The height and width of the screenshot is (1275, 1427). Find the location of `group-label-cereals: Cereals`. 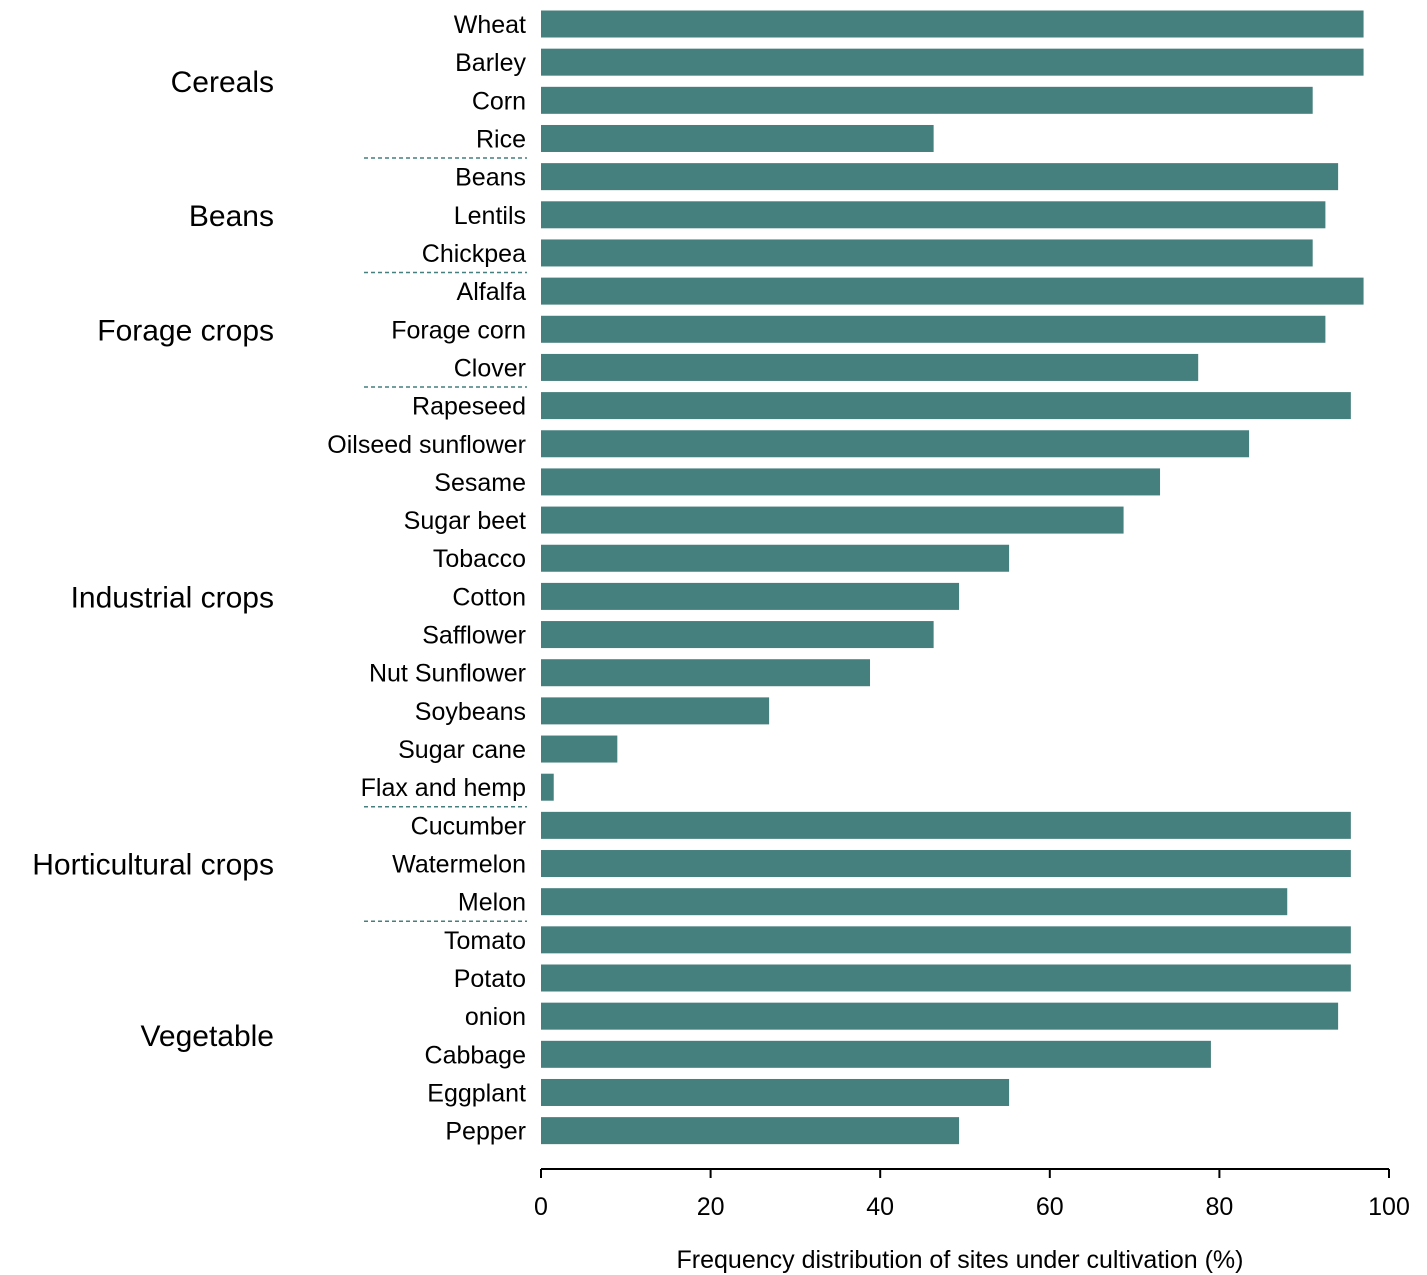

group-label-cereals: Cereals is located at coordinates (222, 82).